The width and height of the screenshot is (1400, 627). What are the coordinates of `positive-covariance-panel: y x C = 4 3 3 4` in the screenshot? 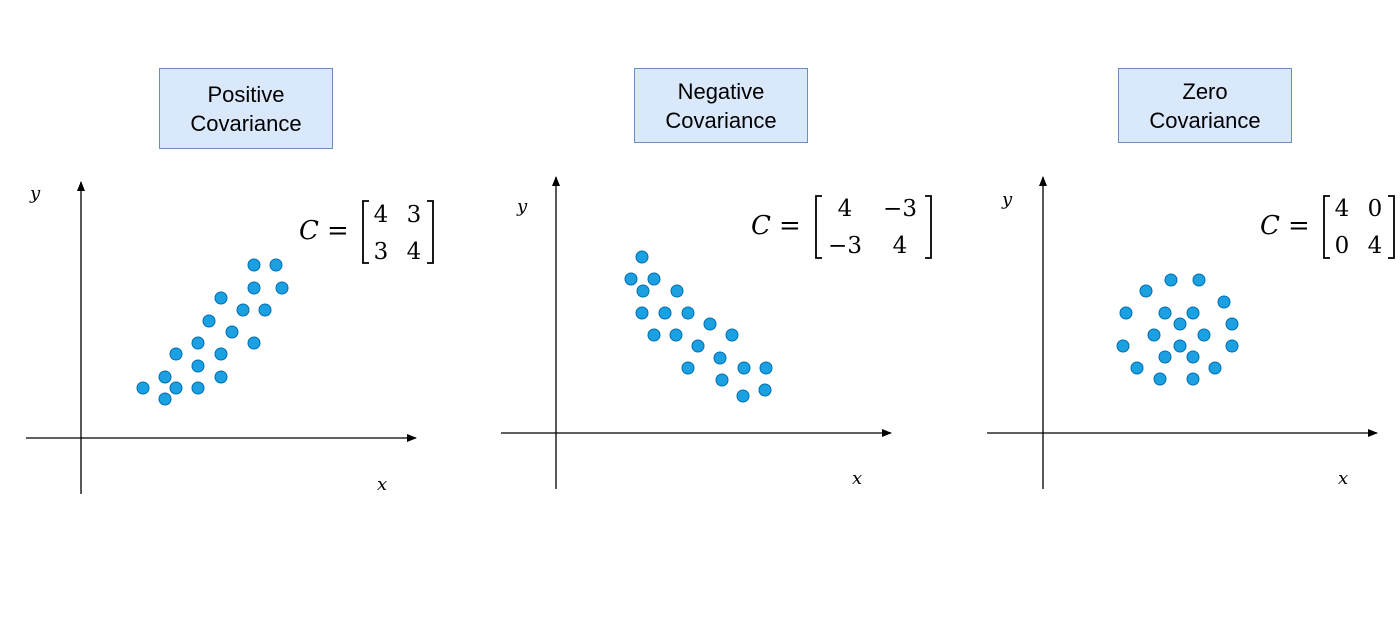 It's located at (230, 338).